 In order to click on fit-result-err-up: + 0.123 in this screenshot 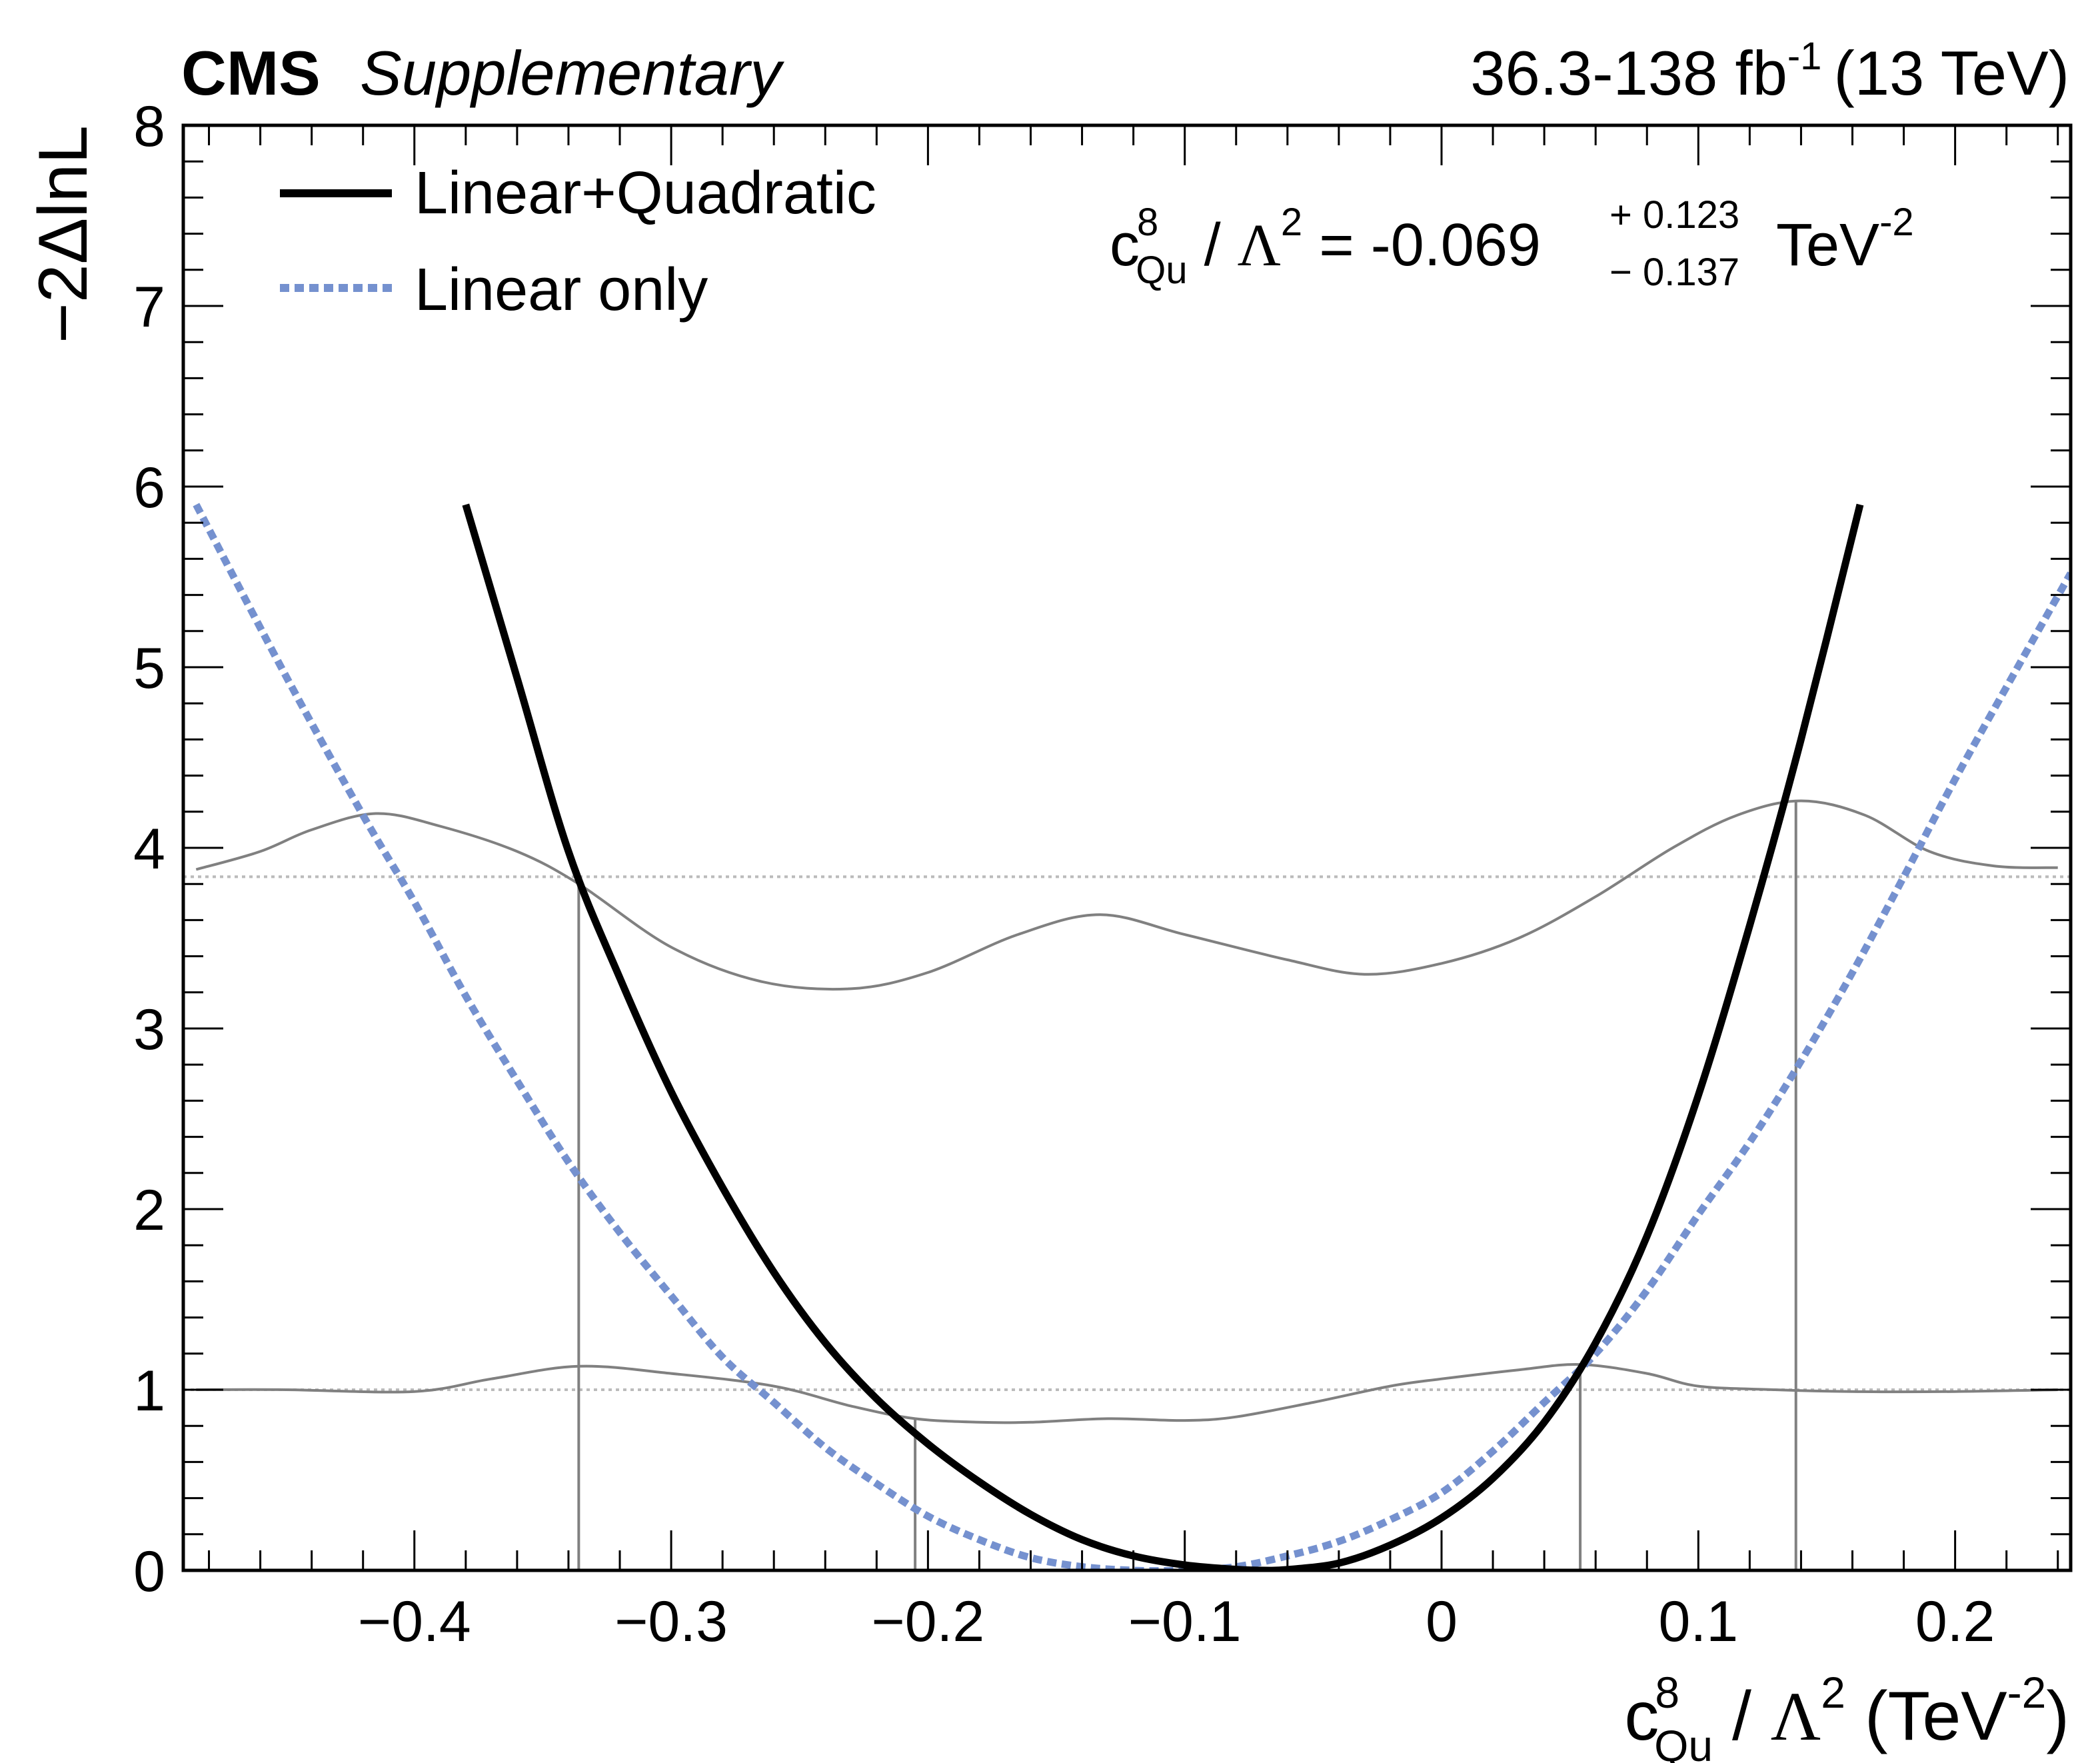, I will do `click(1674, 215)`.